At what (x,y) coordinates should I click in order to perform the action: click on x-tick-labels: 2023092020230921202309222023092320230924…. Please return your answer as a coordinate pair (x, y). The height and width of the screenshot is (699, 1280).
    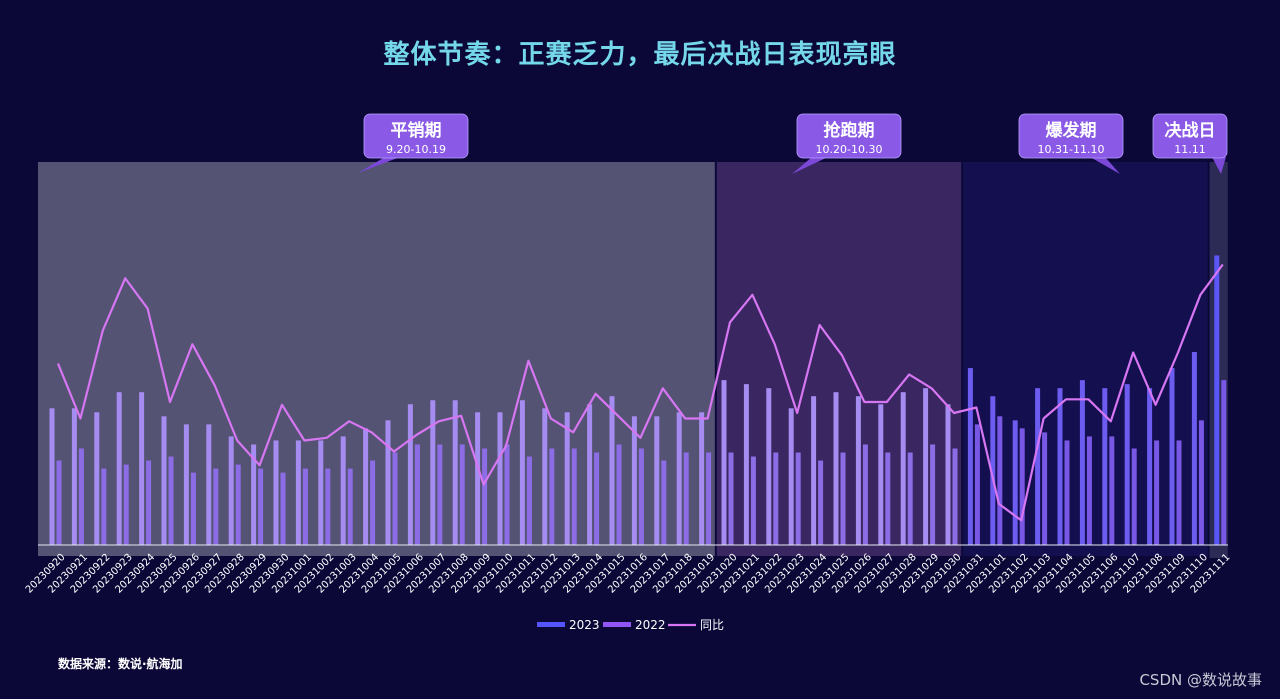
    Looking at the image, I should click on (628, 574).